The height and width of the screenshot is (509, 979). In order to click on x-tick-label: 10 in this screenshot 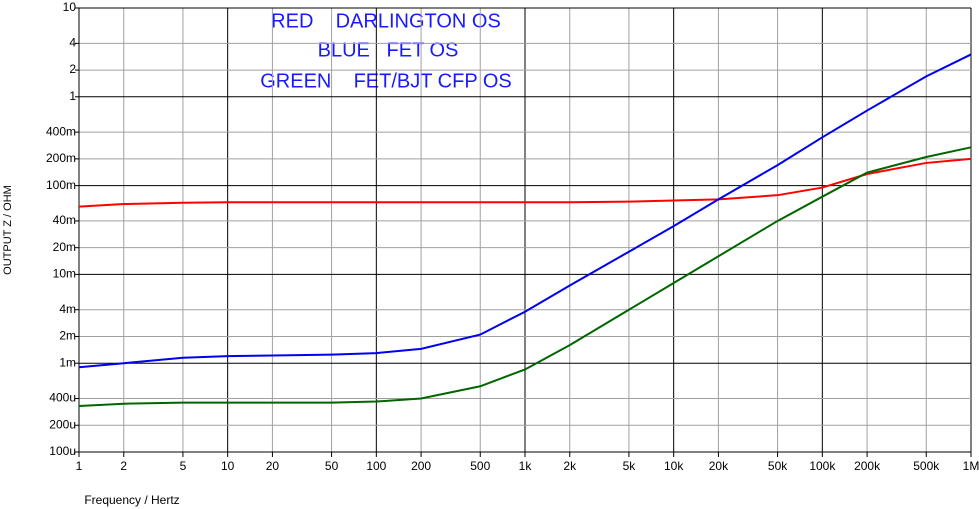, I will do `click(228, 466)`.